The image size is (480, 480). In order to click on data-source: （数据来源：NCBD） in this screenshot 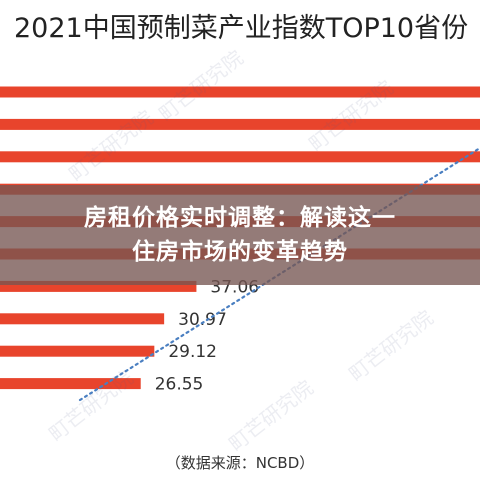, I will do `click(240, 463)`.